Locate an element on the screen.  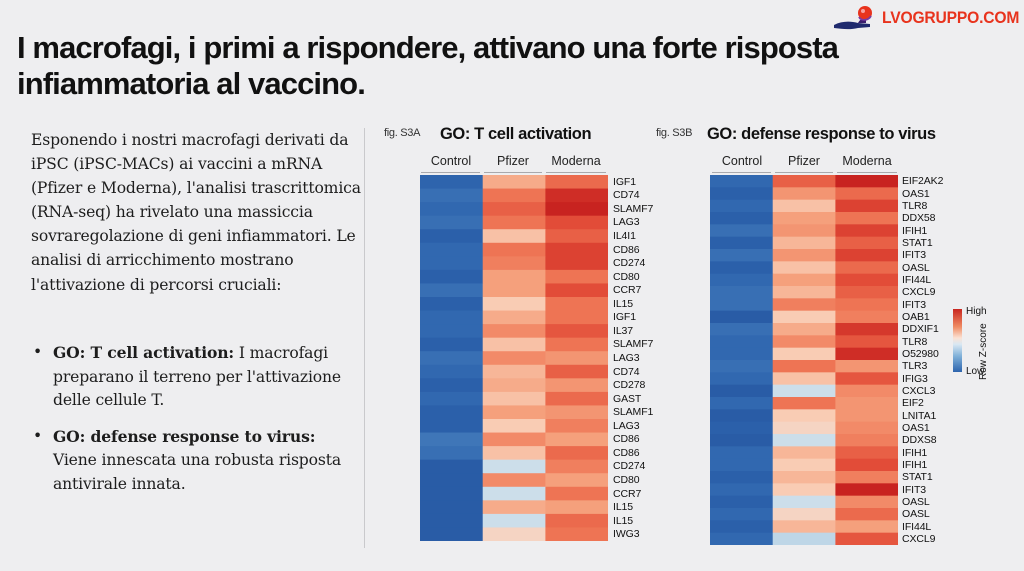
gene-label: CD80 is located at coordinates (626, 480).